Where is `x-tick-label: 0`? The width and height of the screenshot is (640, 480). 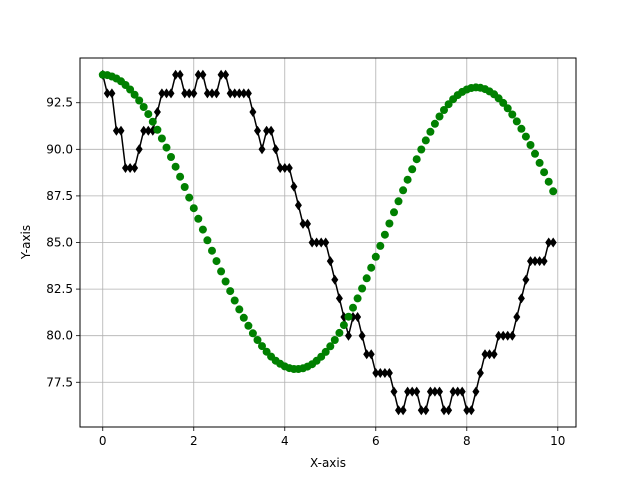 x-tick-label: 0 is located at coordinates (103, 441).